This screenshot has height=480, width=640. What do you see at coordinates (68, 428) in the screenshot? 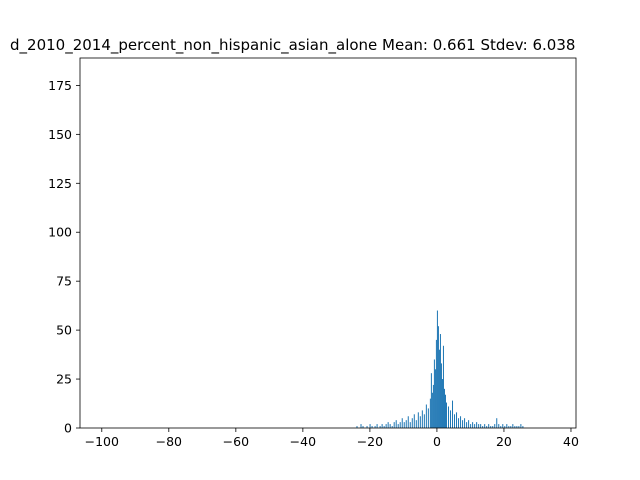
I see `y-tick-label: 0` at bounding box center [68, 428].